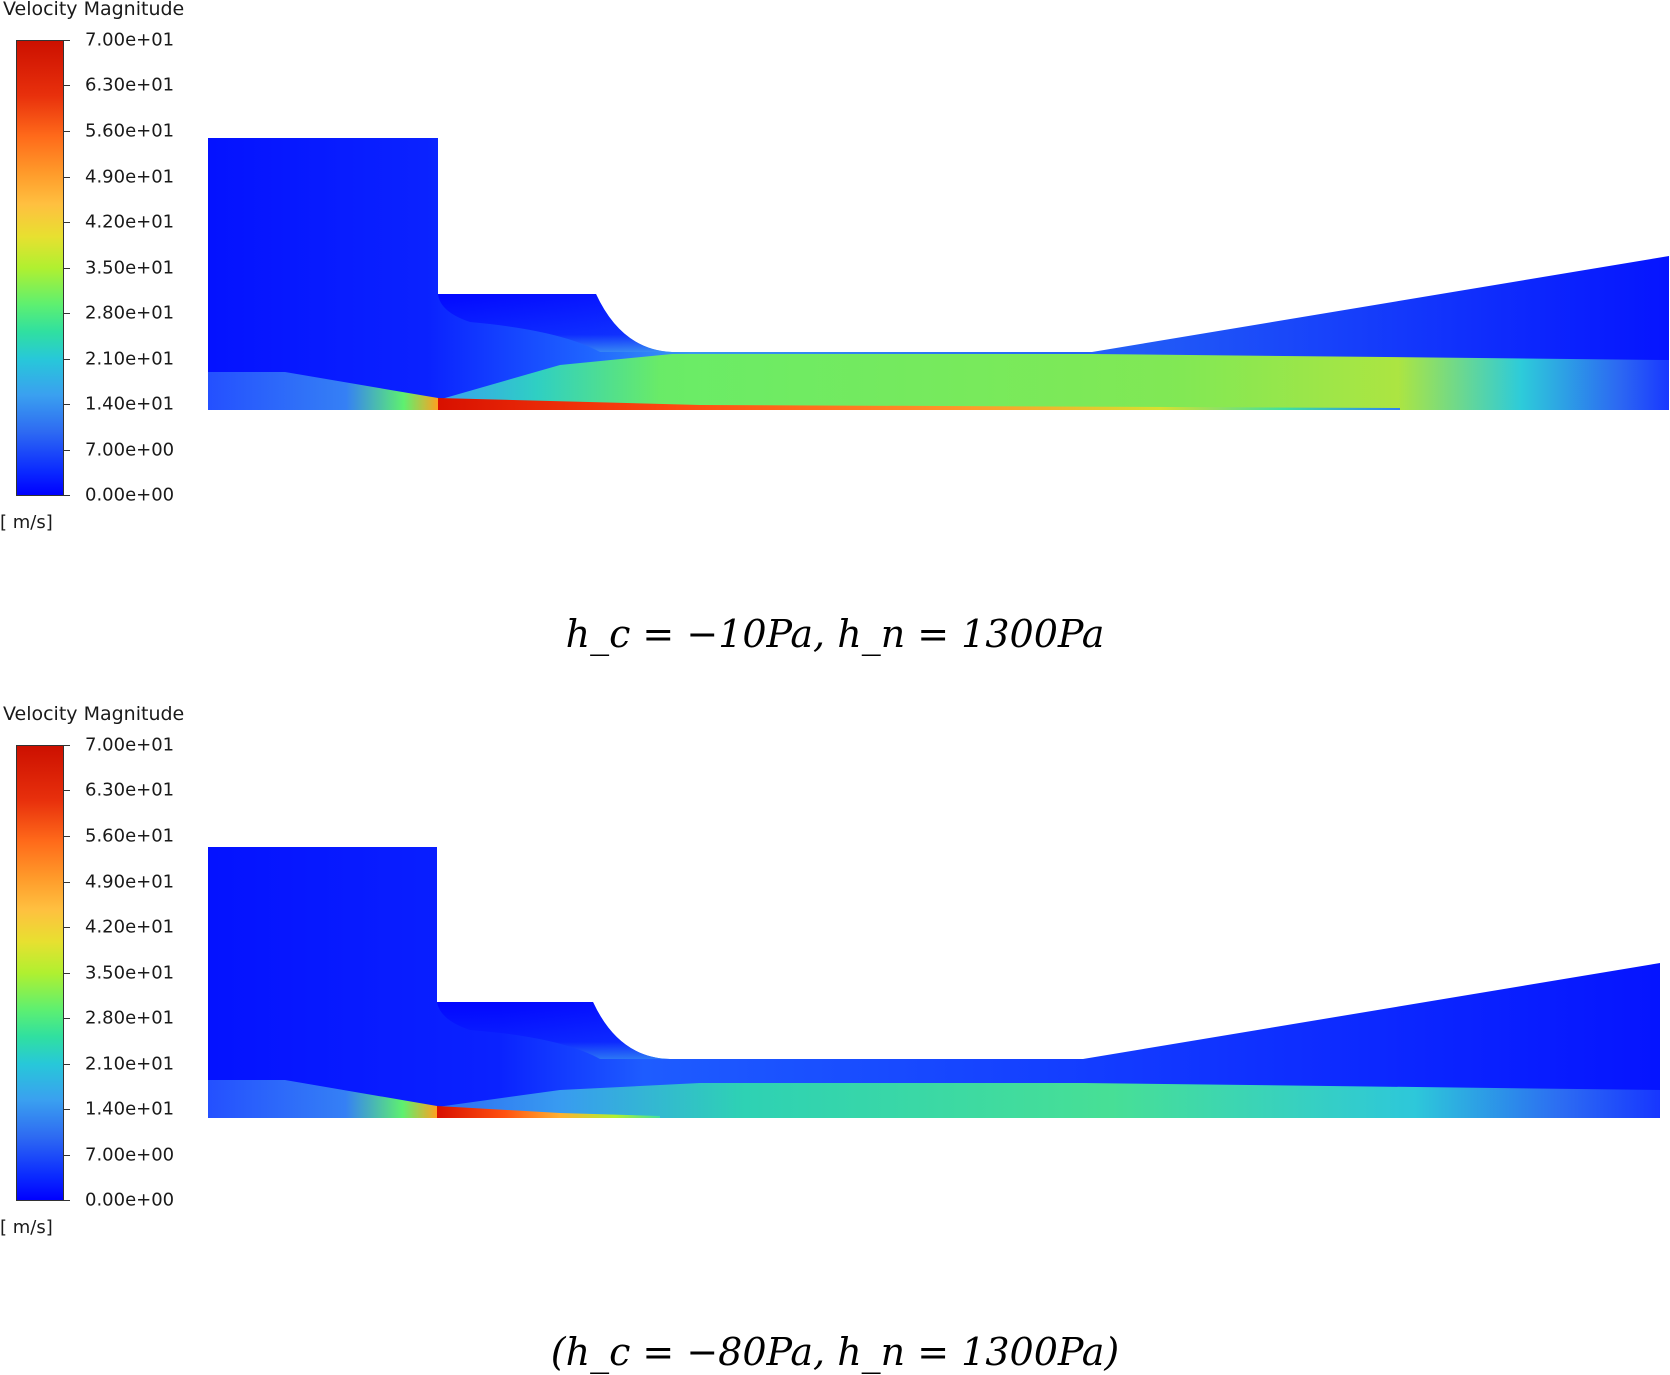 The width and height of the screenshot is (1670, 1375). Describe the element at coordinates (835, 634) in the screenshot. I see `caption: h_c = −10Pa, h_n = 1300Pa` at that location.